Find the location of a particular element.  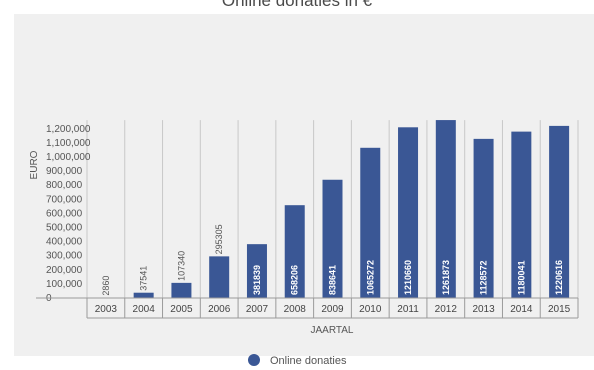

bar-value-label: 2860 is located at coordinates (106, 286).